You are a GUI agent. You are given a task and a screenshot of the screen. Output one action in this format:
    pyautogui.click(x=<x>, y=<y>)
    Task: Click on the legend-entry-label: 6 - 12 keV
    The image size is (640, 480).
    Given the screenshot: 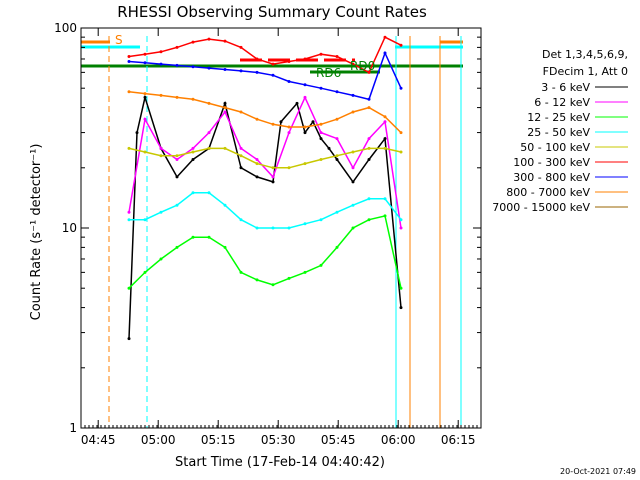 What is the action you would take?
    pyautogui.click(x=562, y=102)
    